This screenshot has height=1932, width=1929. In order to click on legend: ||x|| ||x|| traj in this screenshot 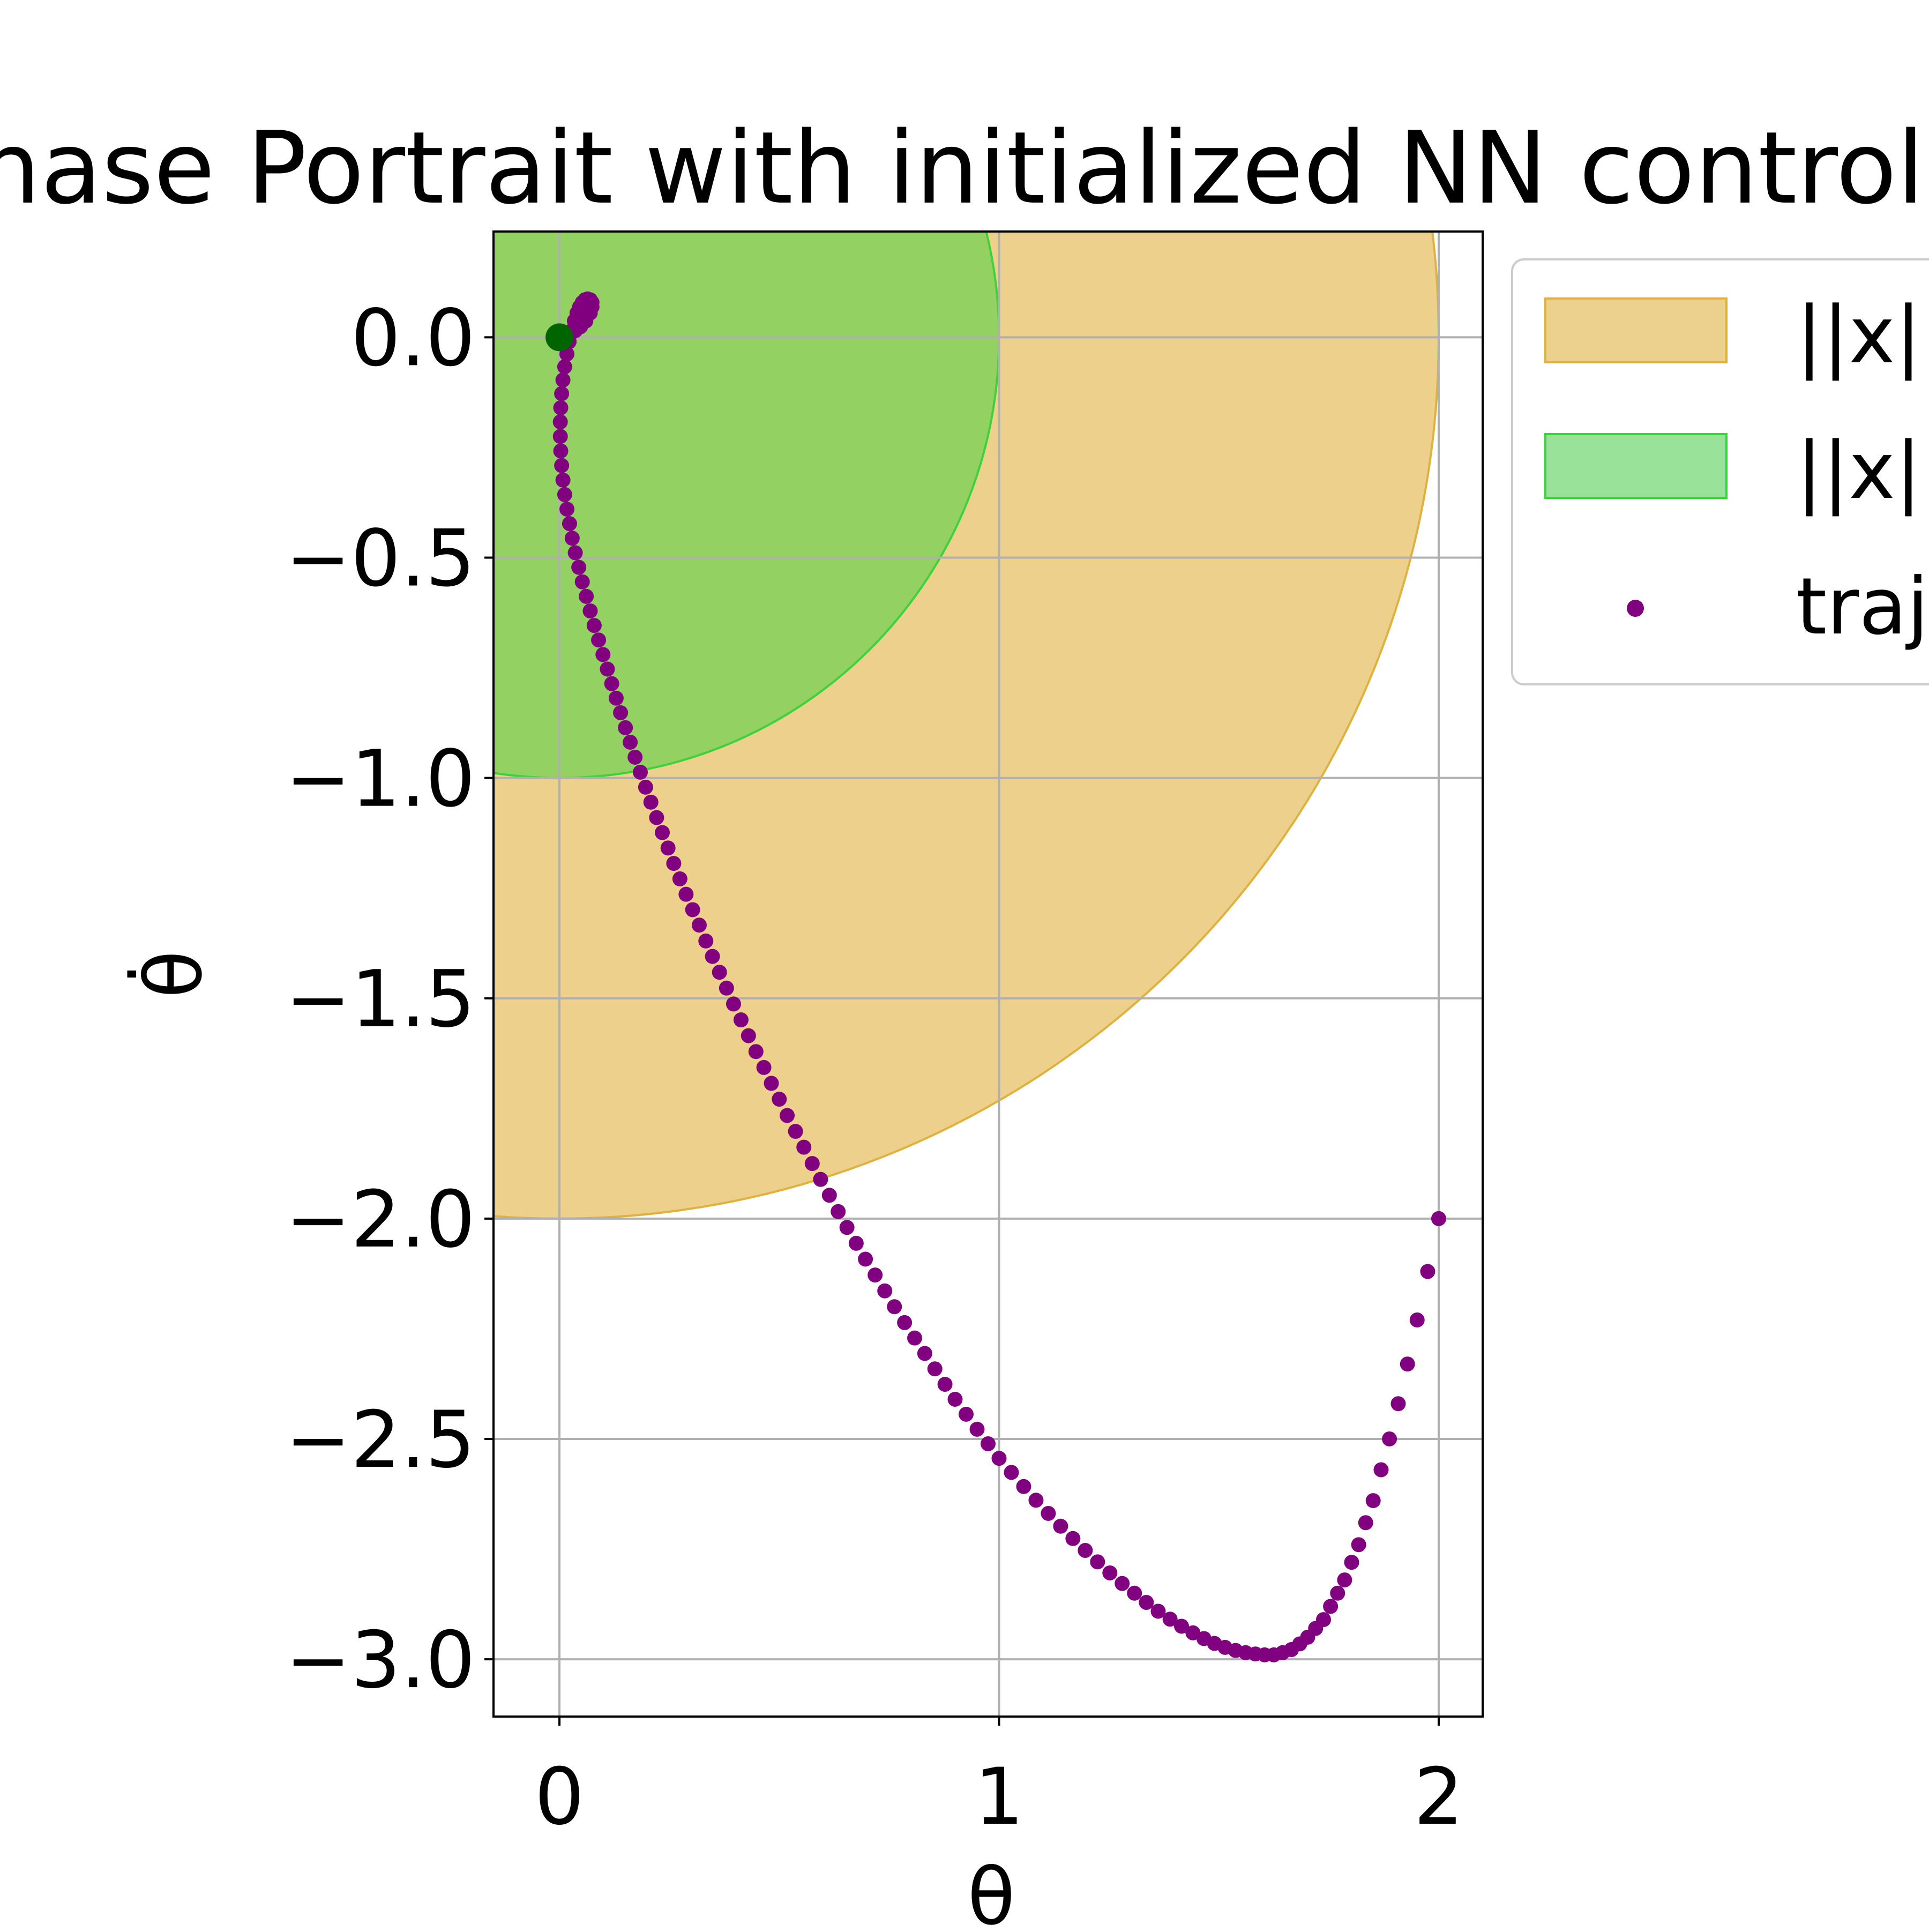, I will do `click(1720, 471)`.